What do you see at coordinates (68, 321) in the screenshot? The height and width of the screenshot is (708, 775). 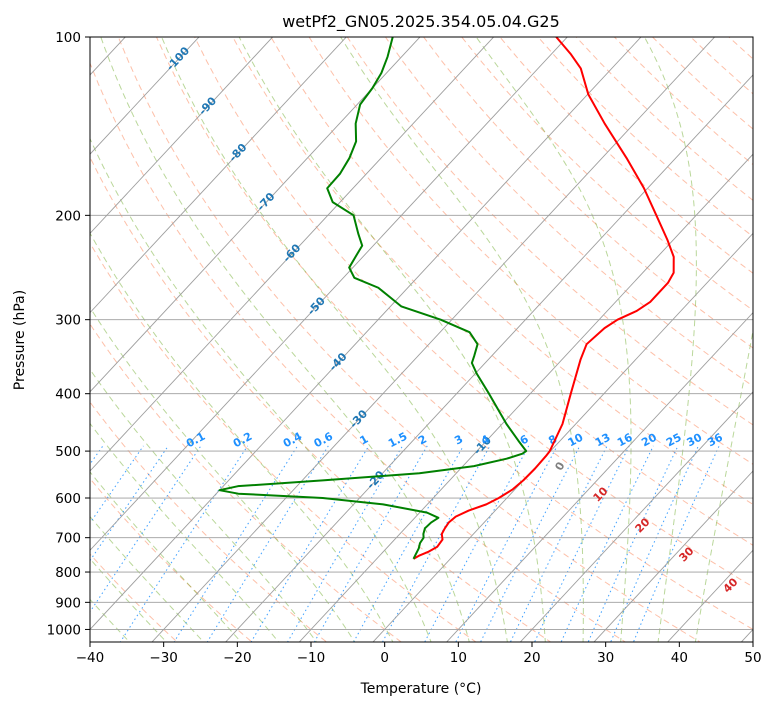 I see `y-tick-label: 300` at bounding box center [68, 321].